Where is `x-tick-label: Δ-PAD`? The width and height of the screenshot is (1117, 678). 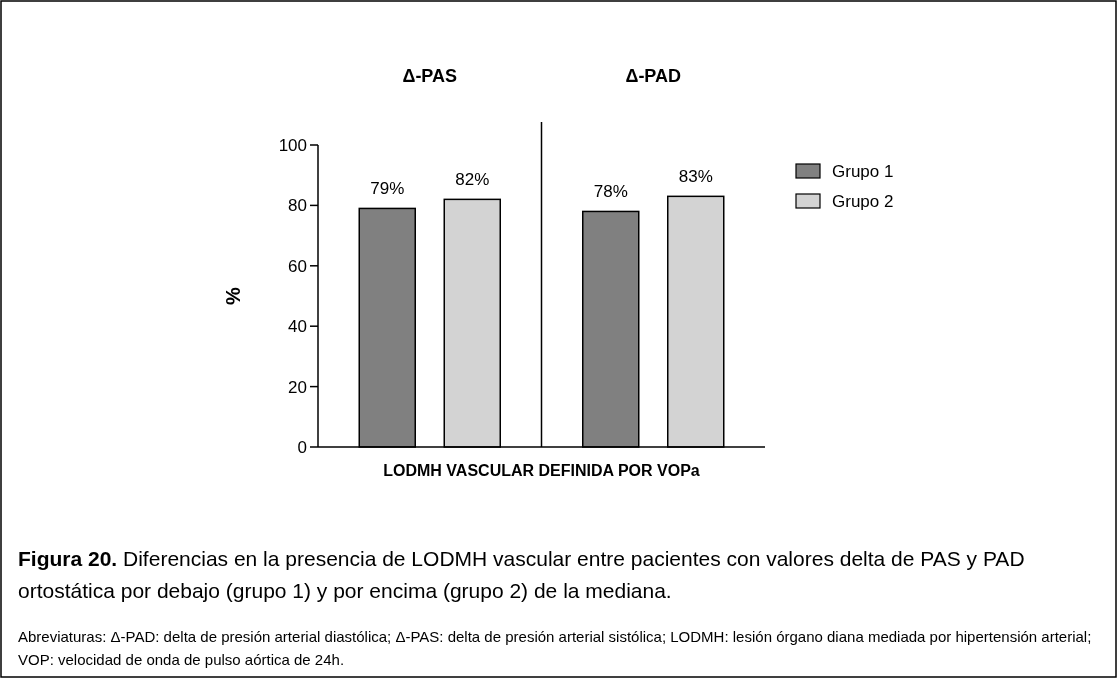 x-tick-label: Δ-PAD is located at coordinates (653, 76).